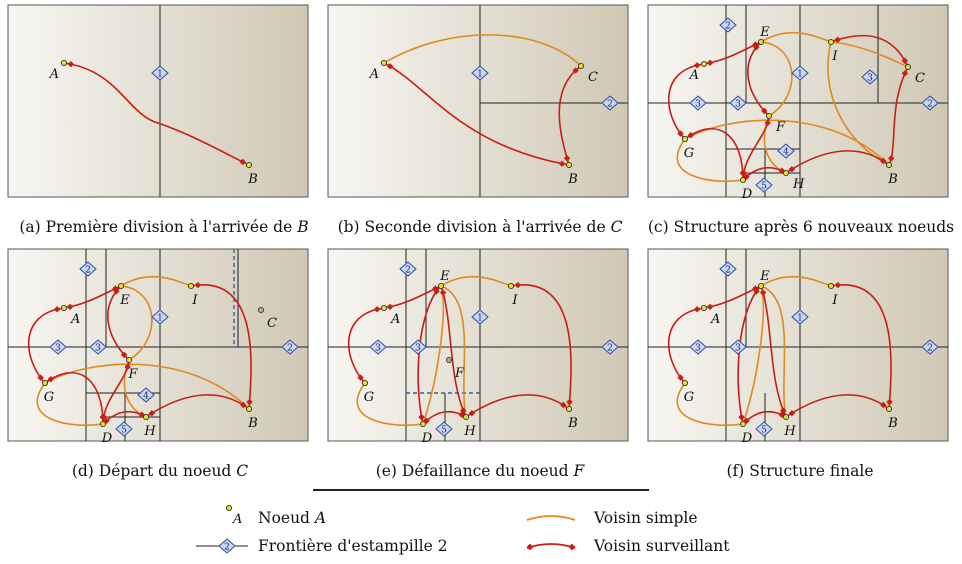 Image resolution: width=962 pixels, height=564 pixels. I want to click on legend-stamp-label: Frontière d'estampille 2, so click(353, 546).